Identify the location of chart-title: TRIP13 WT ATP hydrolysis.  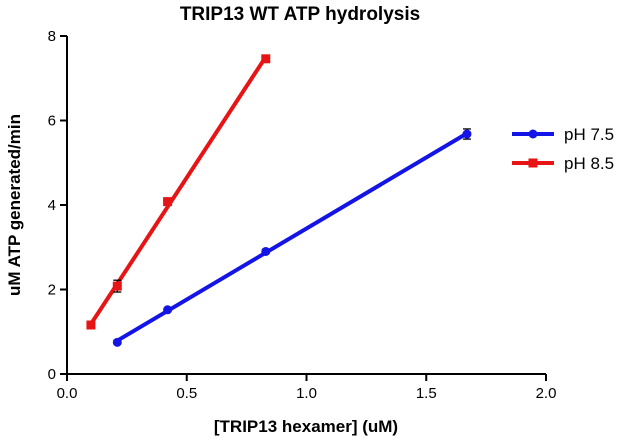
(300, 14).